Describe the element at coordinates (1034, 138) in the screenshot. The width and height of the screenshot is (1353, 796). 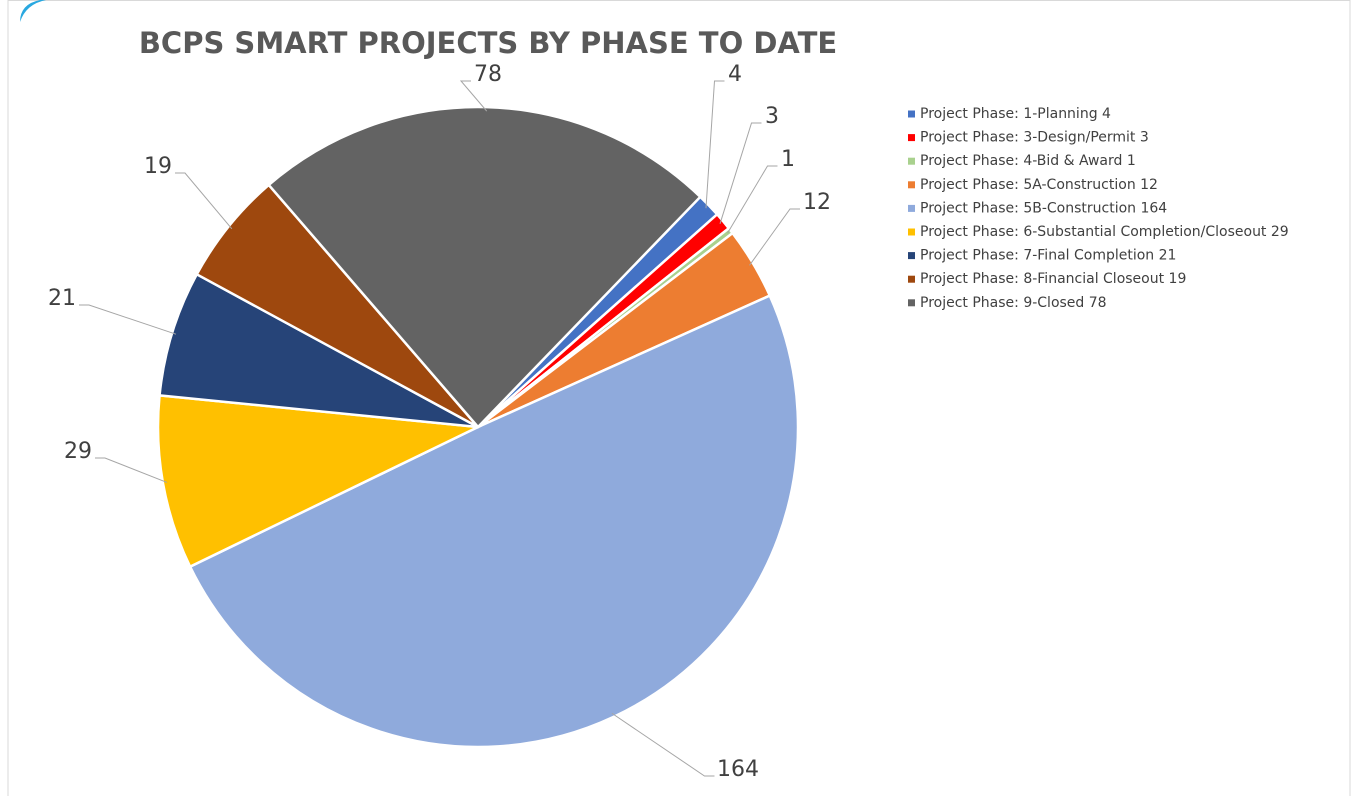
I see `legend-label: Project Phase: 3-Design/Permit 3` at that location.